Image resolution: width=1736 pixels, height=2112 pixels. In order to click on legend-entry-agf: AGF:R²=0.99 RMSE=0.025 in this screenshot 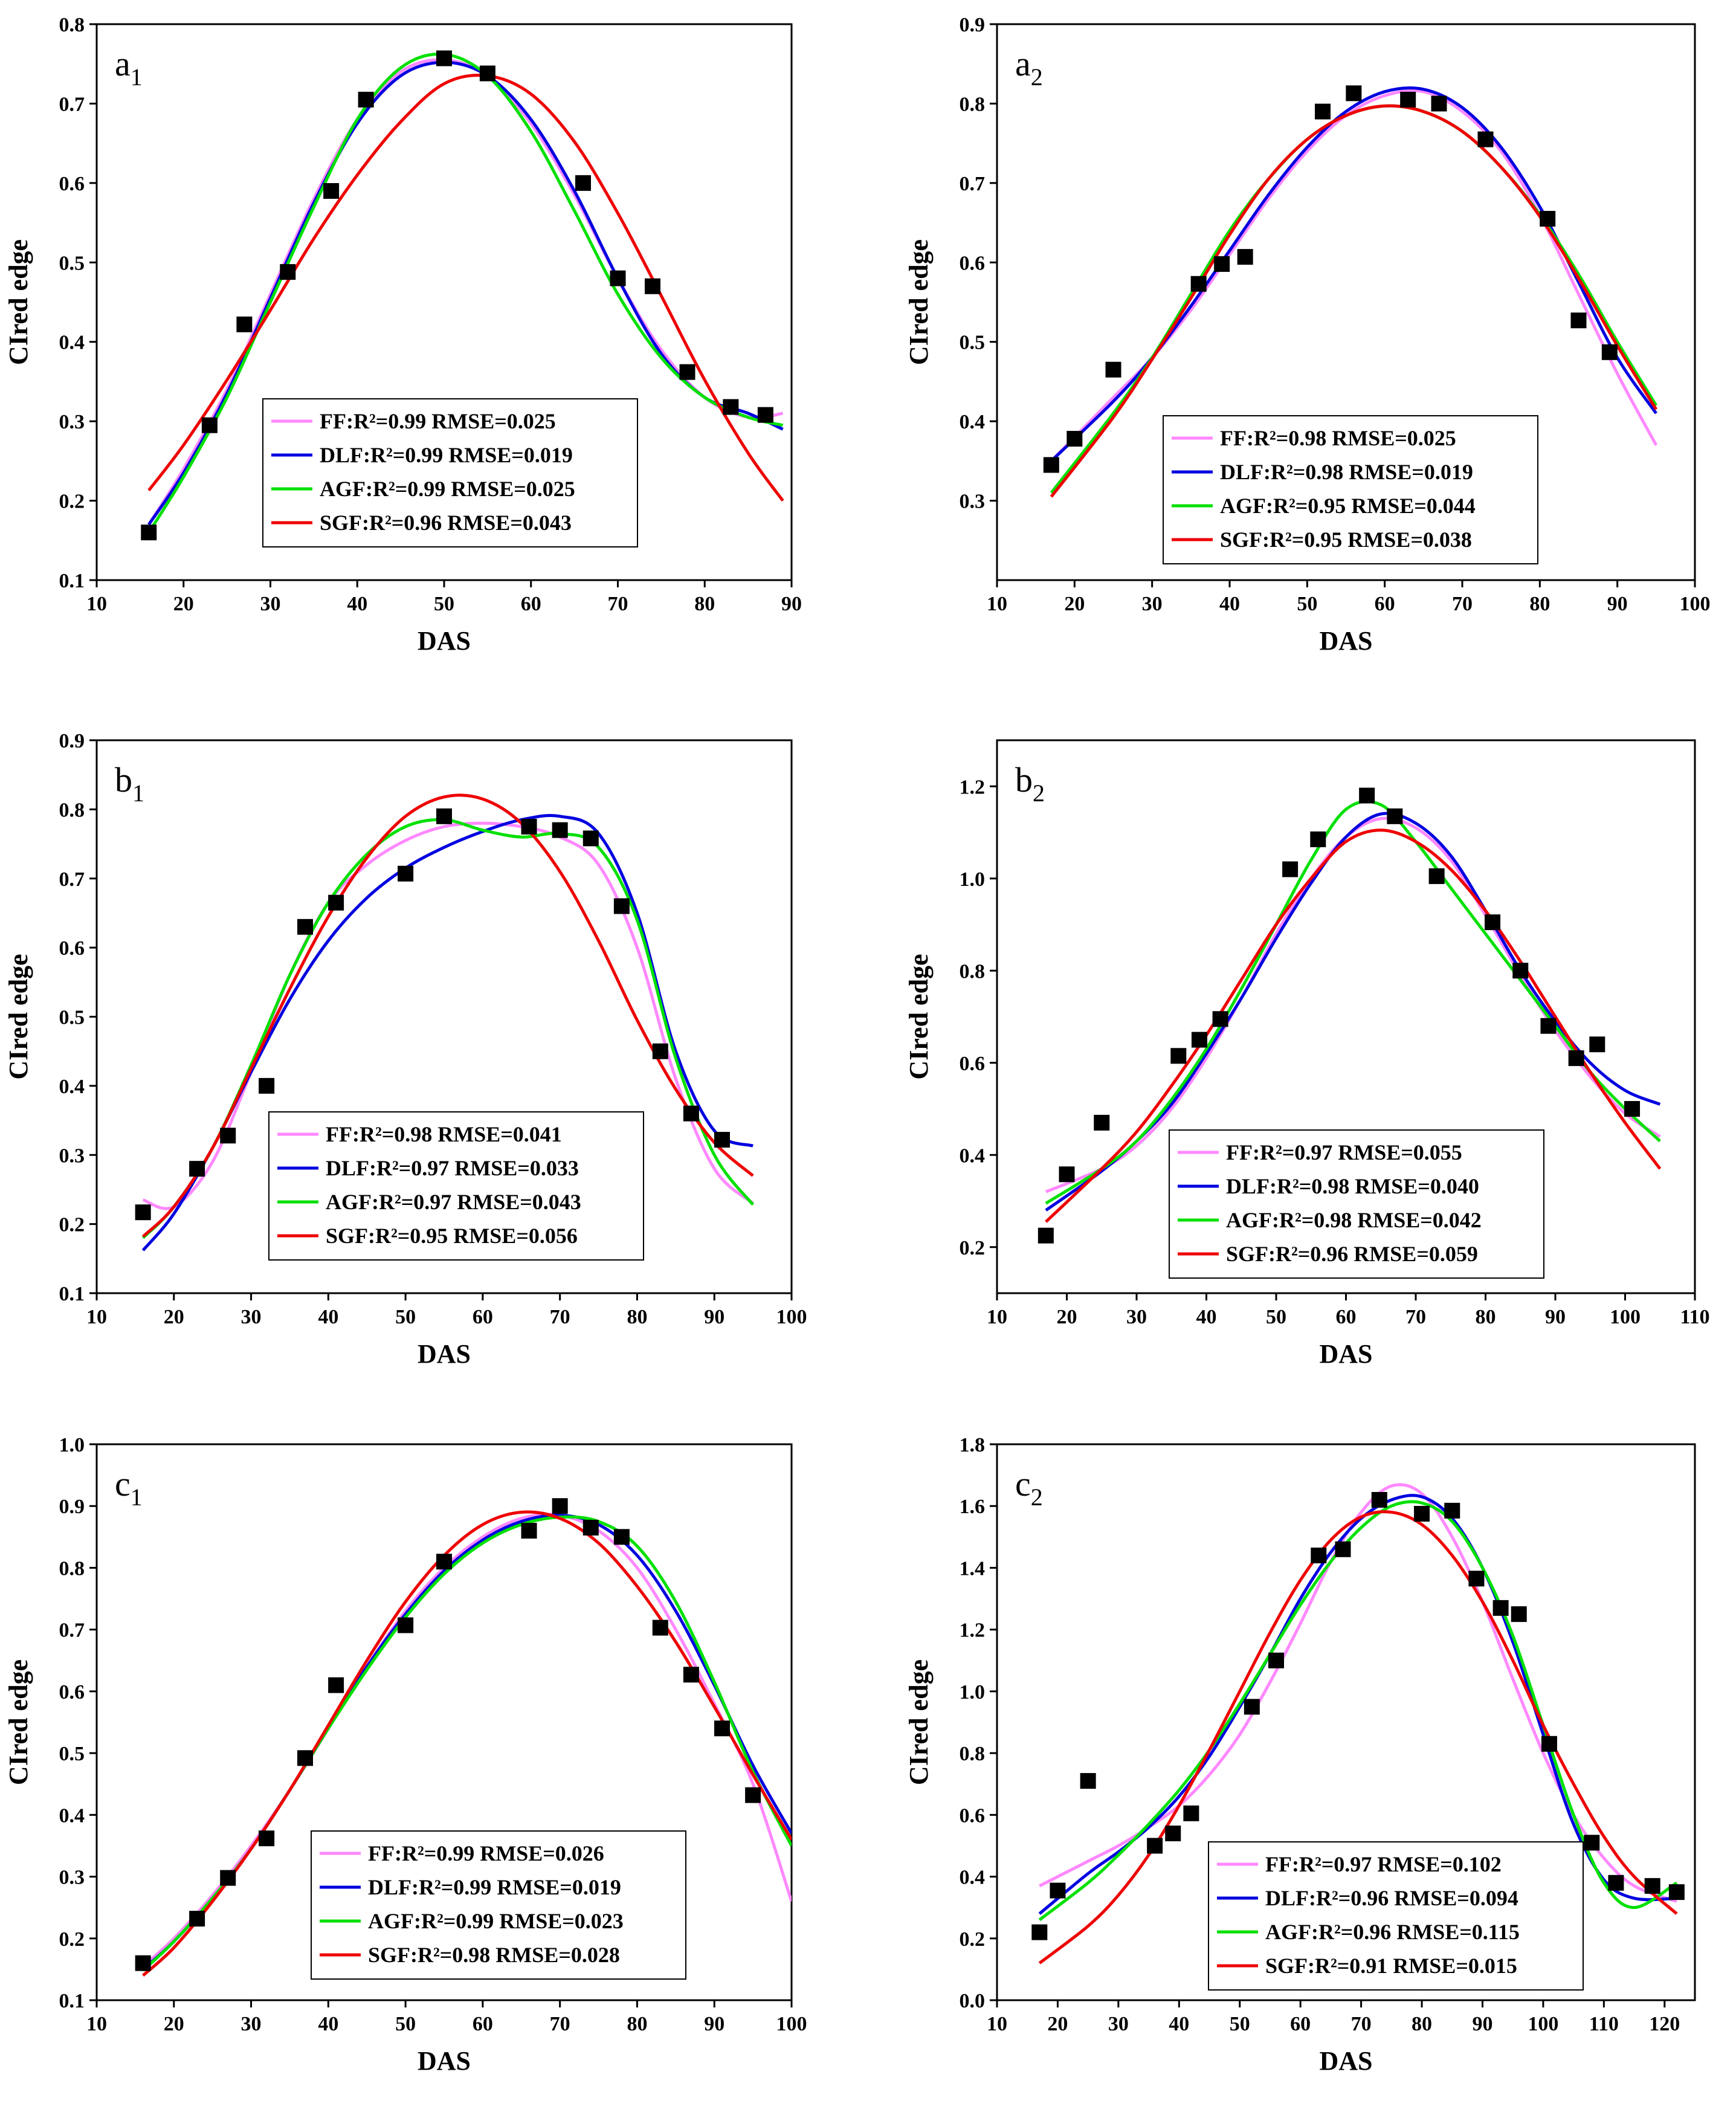, I will do `click(447, 489)`.